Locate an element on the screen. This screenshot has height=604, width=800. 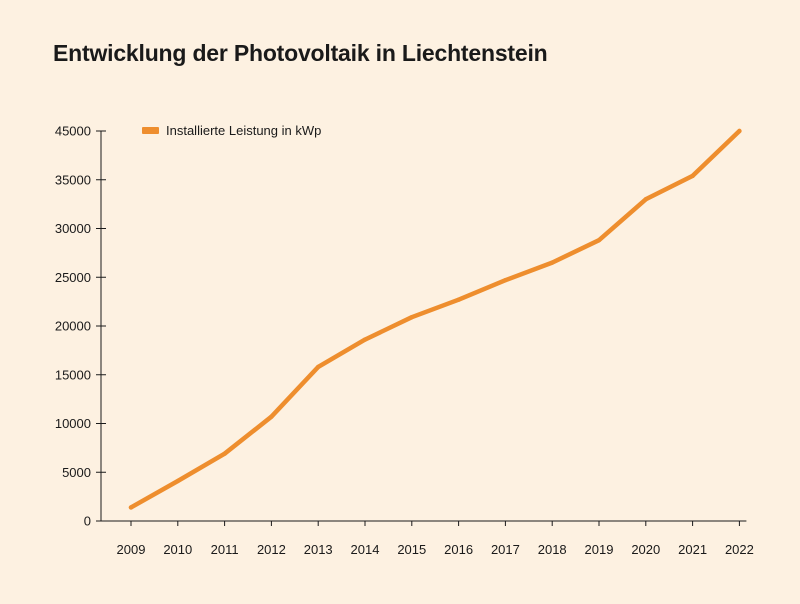
y-tick-label: 25000 is located at coordinates (73, 277).